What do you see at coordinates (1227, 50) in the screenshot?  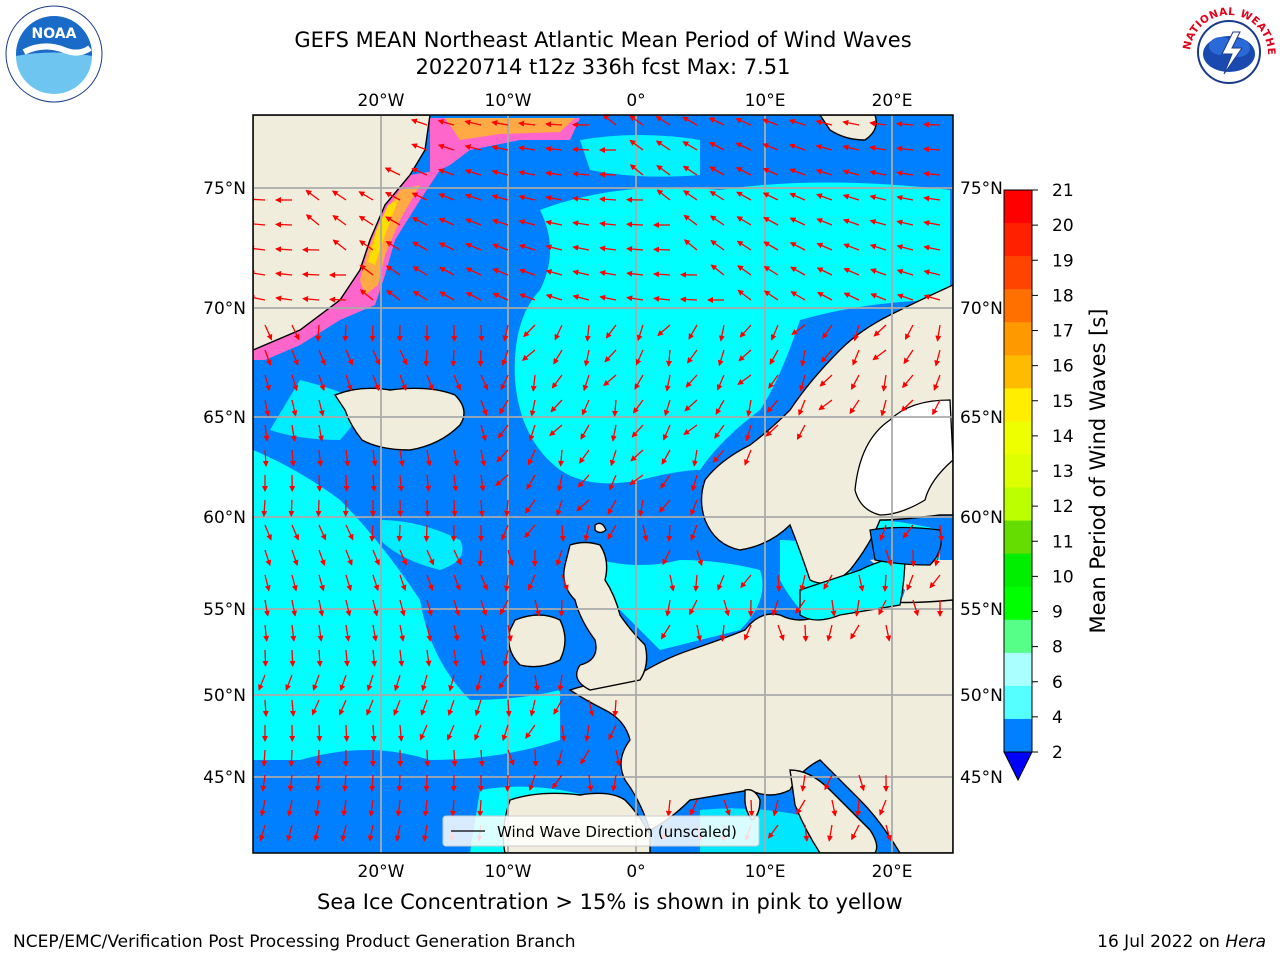 I see `nws-logo: NATIONAL WEATHER SERVICE` at bounding box center [1227, 50].